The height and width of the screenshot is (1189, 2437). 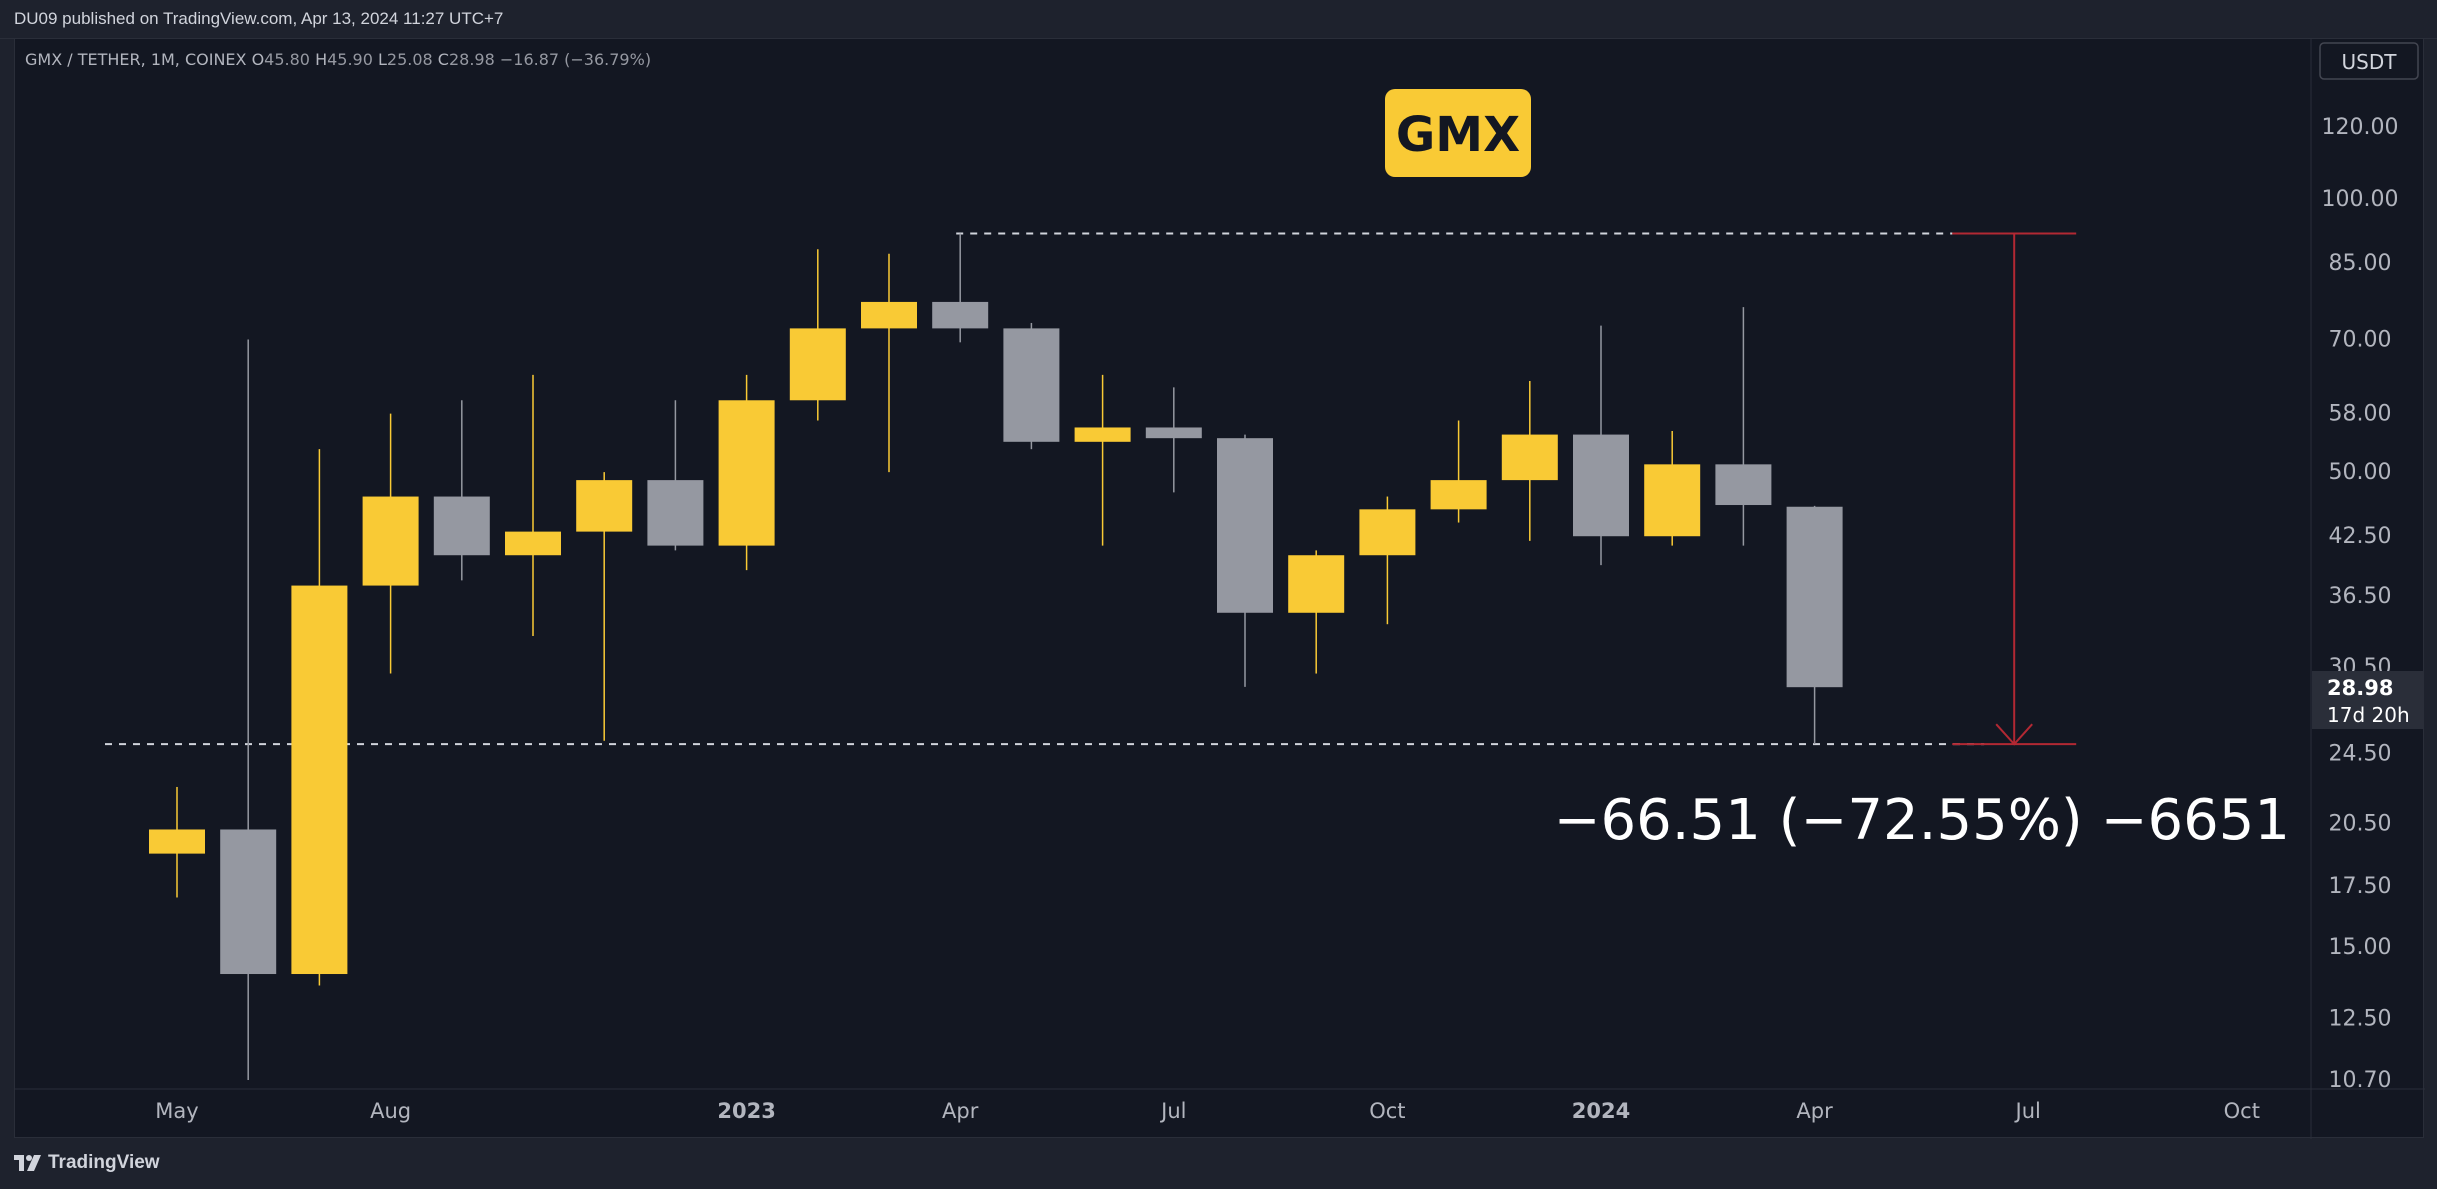 I want to click on time-tick-label: Aug, so click(x=390, y=1111).